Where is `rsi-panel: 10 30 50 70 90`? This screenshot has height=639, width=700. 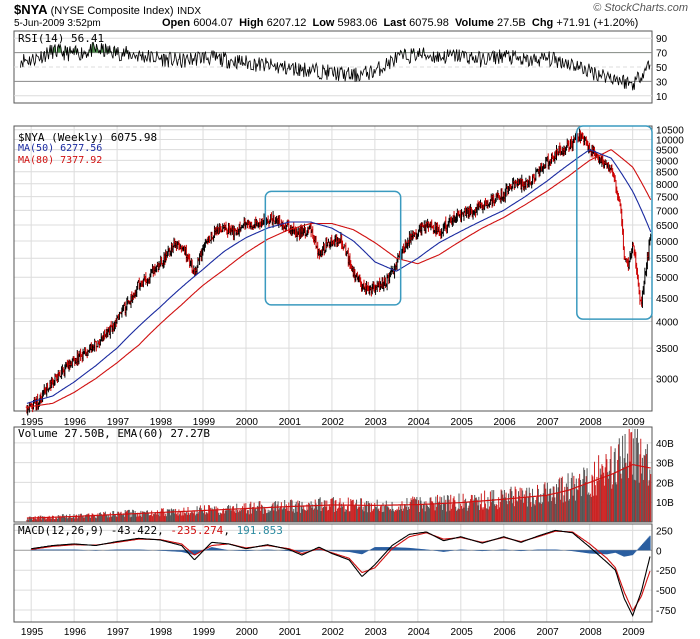
rsi-panel: 10 30 50 70 90 is located at coordinates (340, 67).